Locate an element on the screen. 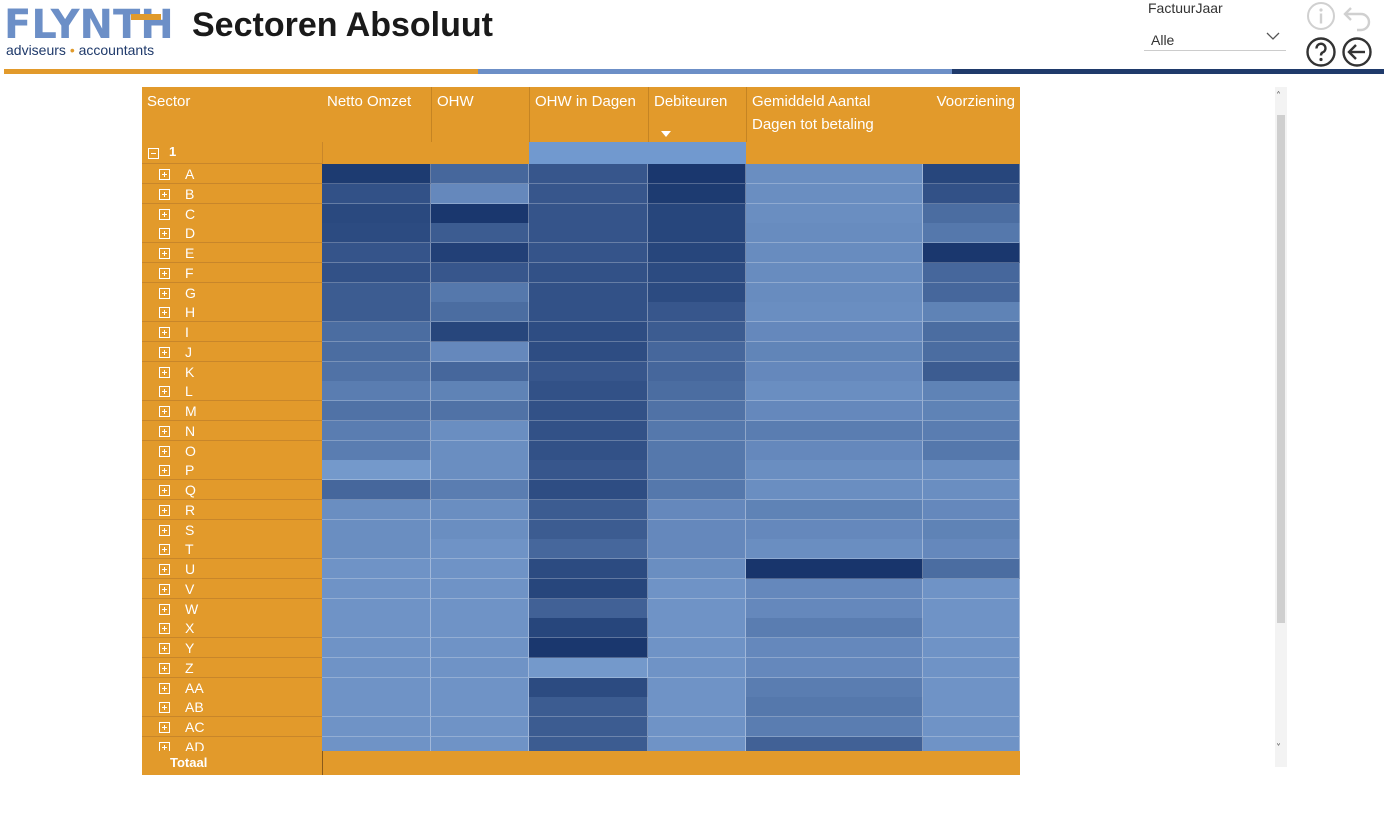 Image resolution: width=1389 pixels, height=831 pixels. sector-cell: L is located at coordinates (232, 391).